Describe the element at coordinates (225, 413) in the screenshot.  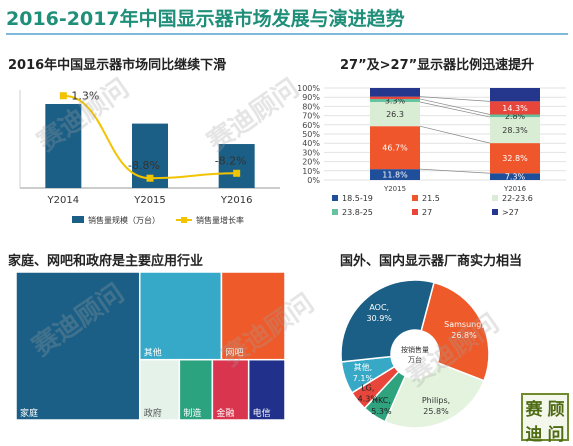
I see `treemap-cell-label: 金融` at that location.